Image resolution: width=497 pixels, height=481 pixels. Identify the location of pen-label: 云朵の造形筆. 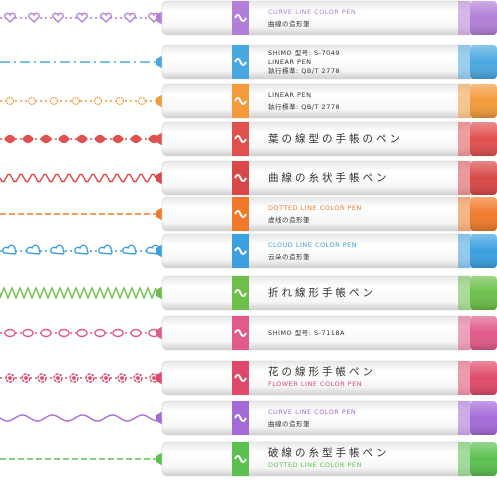
(289, 256).